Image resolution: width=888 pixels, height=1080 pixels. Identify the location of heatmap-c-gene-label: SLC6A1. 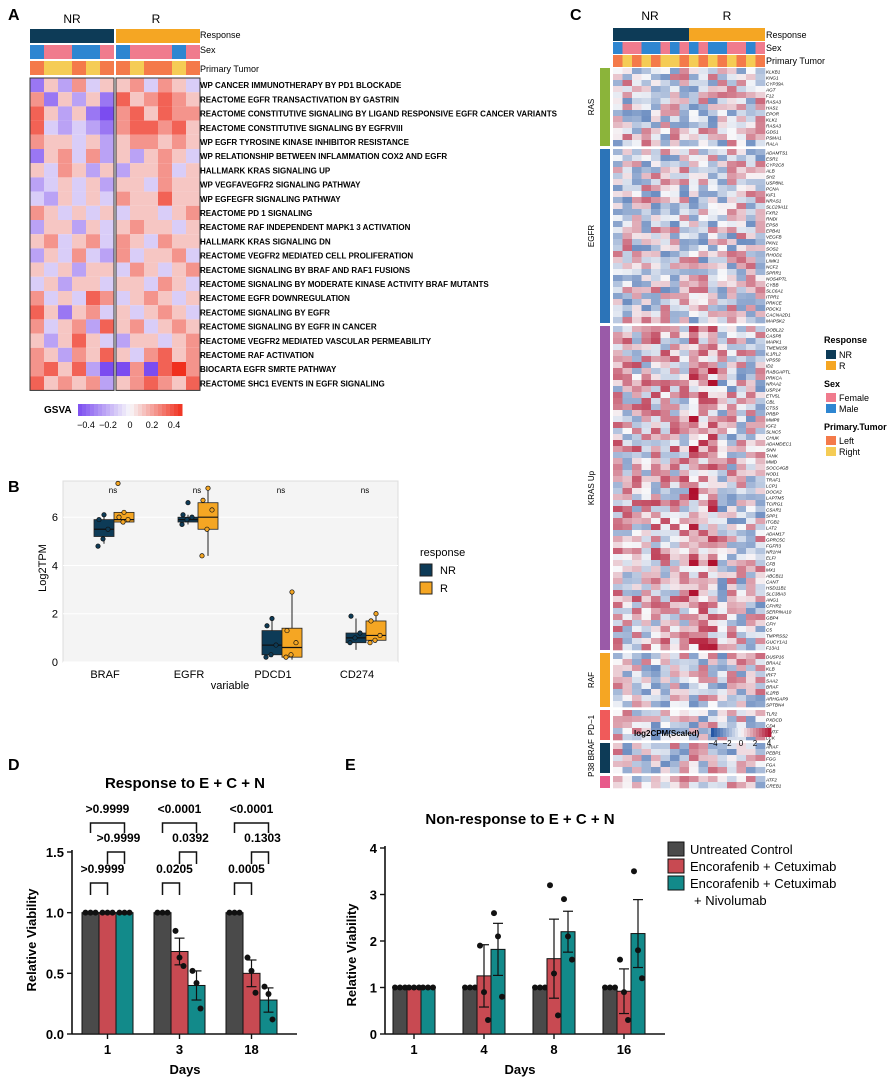
(775, 290).